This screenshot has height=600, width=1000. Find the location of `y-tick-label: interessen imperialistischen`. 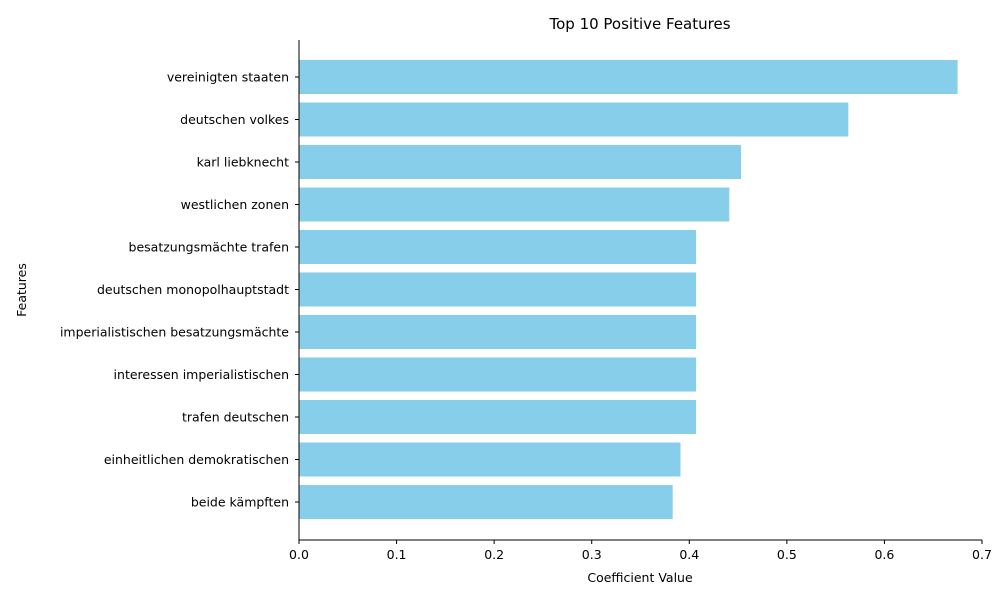

y-tick-label: interessen imperialistischen is located at coordinates (201, 374).